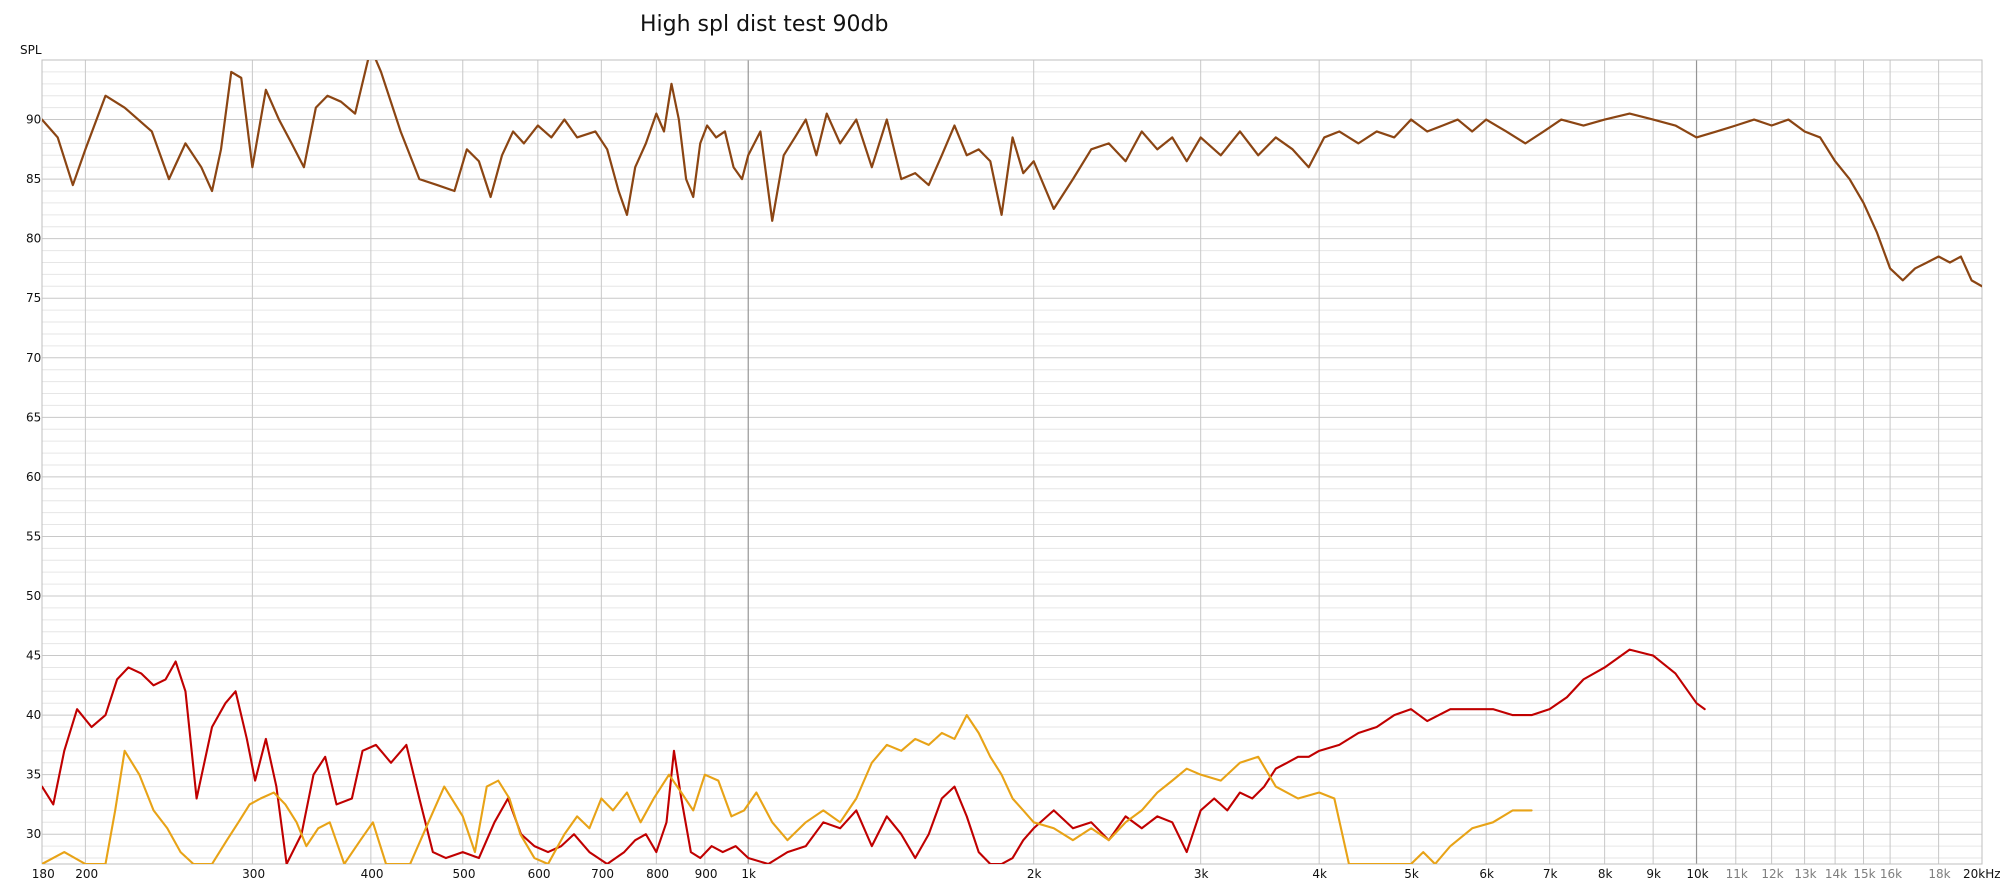  Describe the element at coordinates (1805, 874) in the screenshot. I see `x-tick-label: 13k` at that location.